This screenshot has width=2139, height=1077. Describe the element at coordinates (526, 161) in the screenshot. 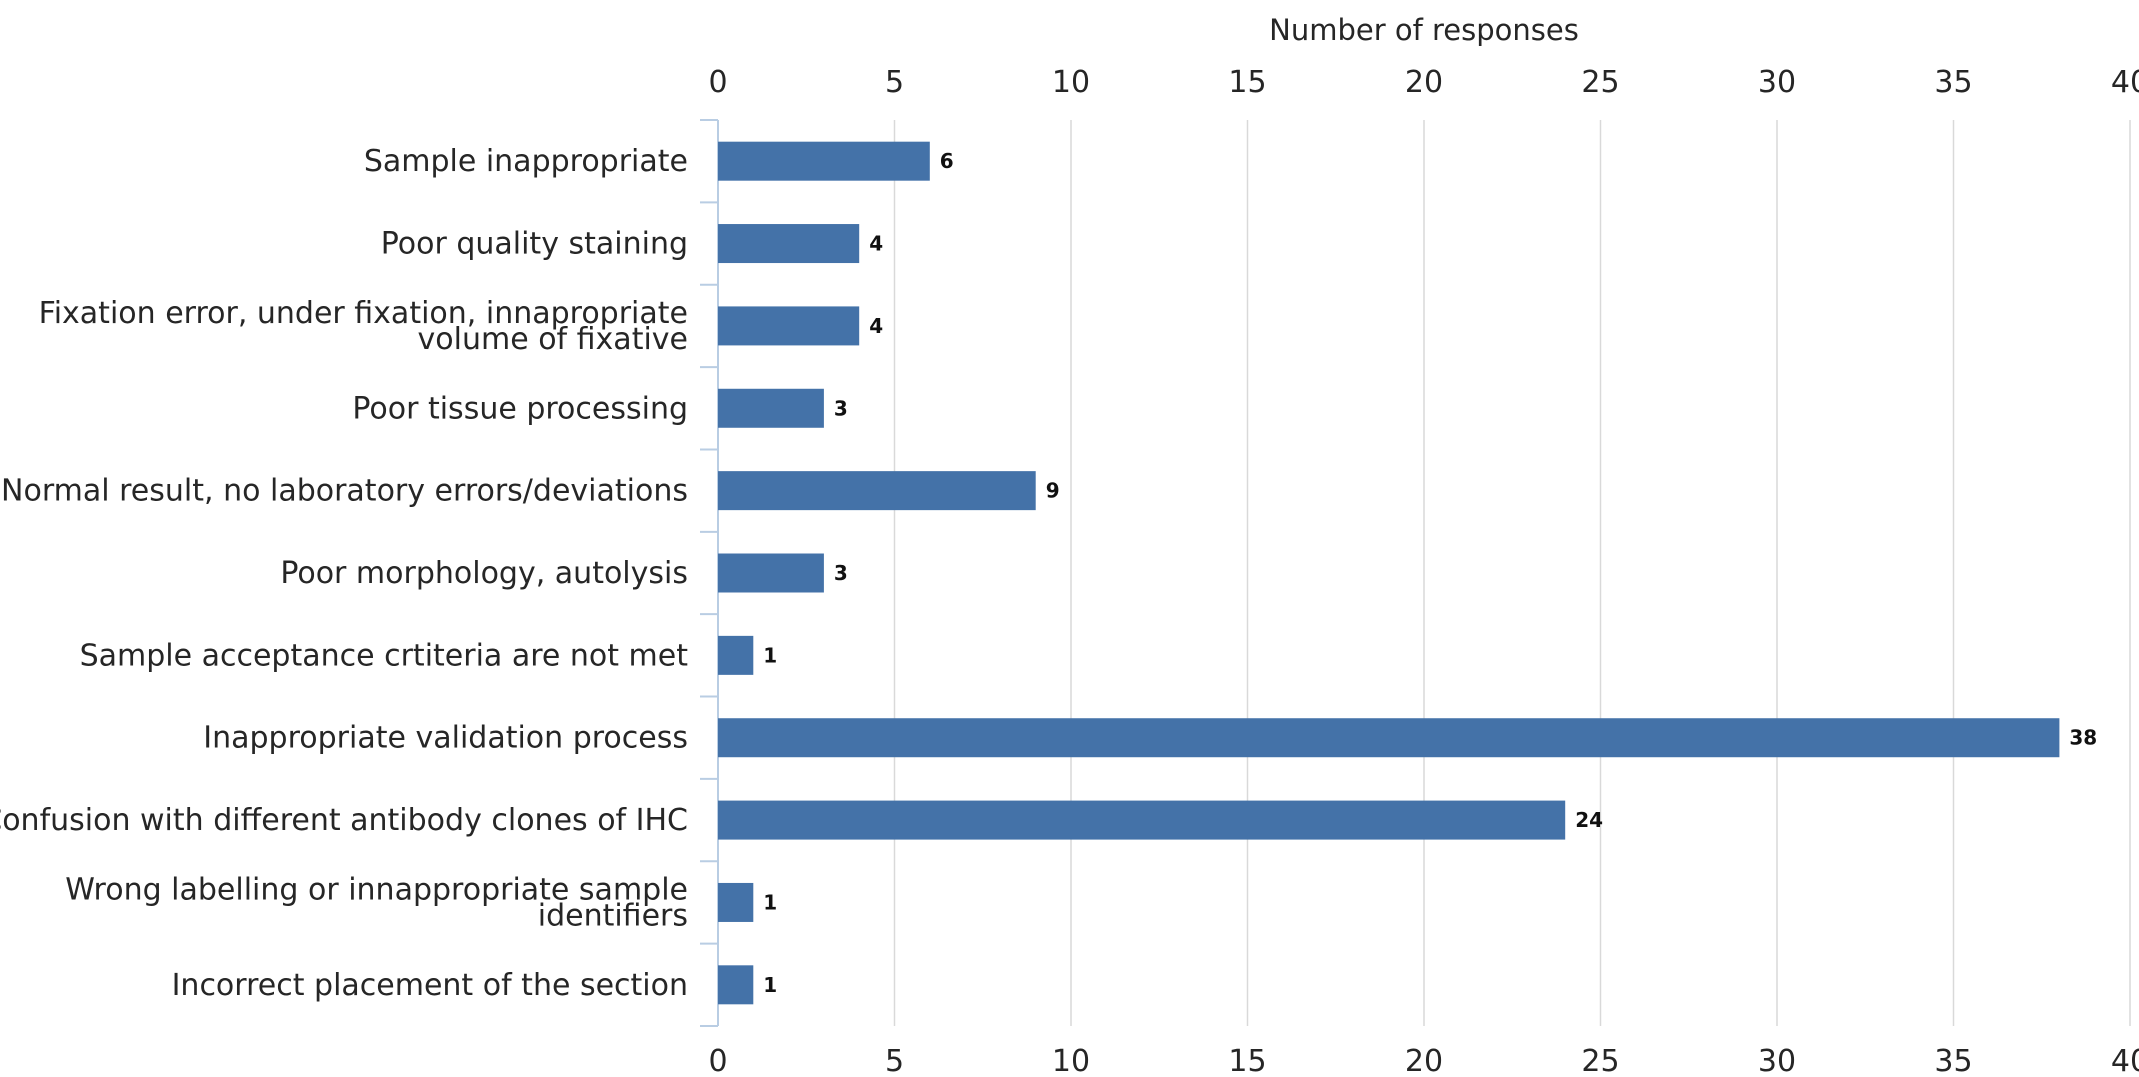

I see `category-label: Sample inappropriate` at that location.